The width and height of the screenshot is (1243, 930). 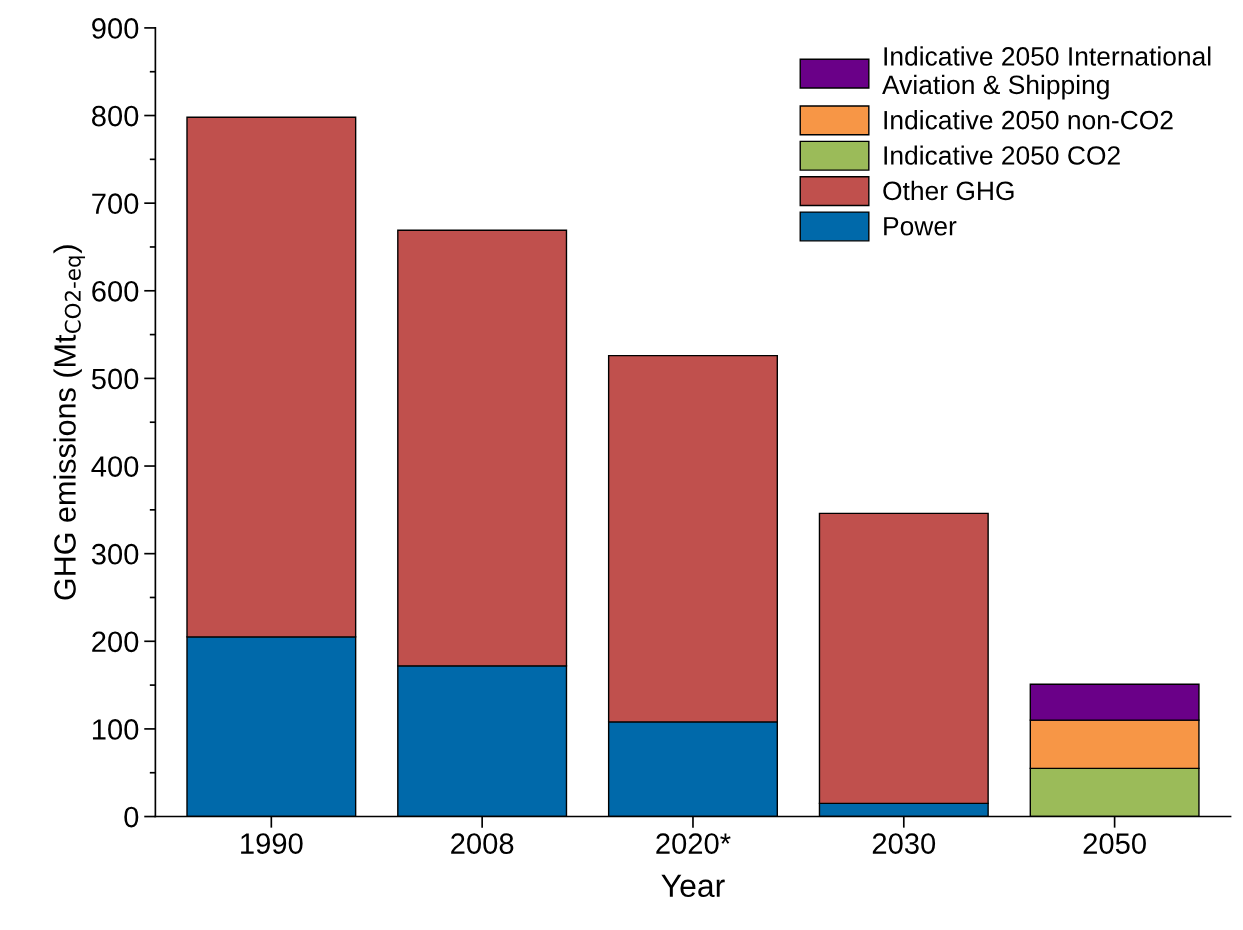 What do you see at coordinates (904, 843) in the screenshot?
I see `x-tick-label: 2030` at bounding box center [904, 843].